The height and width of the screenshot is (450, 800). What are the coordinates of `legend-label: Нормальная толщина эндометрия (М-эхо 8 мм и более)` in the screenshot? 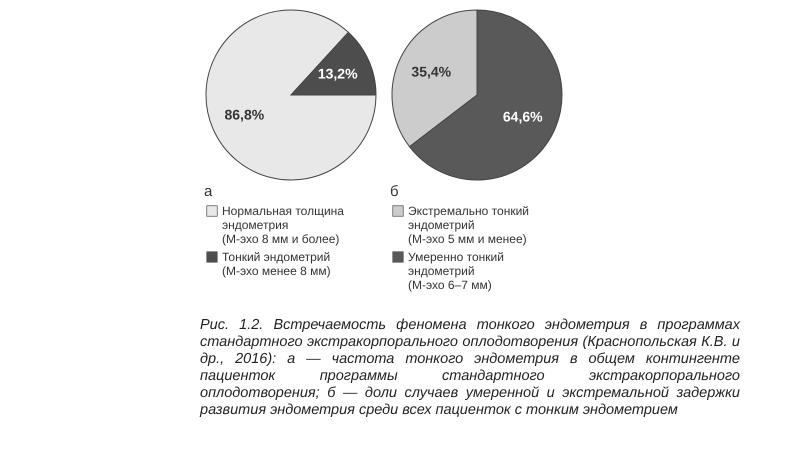 It's located at (283, 225).